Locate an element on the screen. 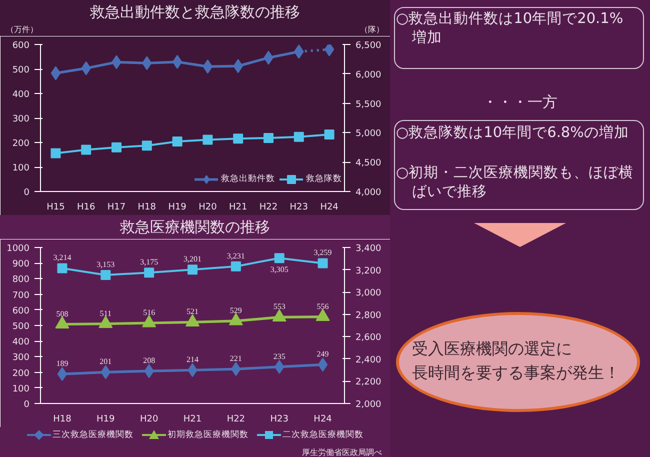 The height and width of the screenshot is (457, 650). x-tick-label: H15 is located at coordinates (55, 207).